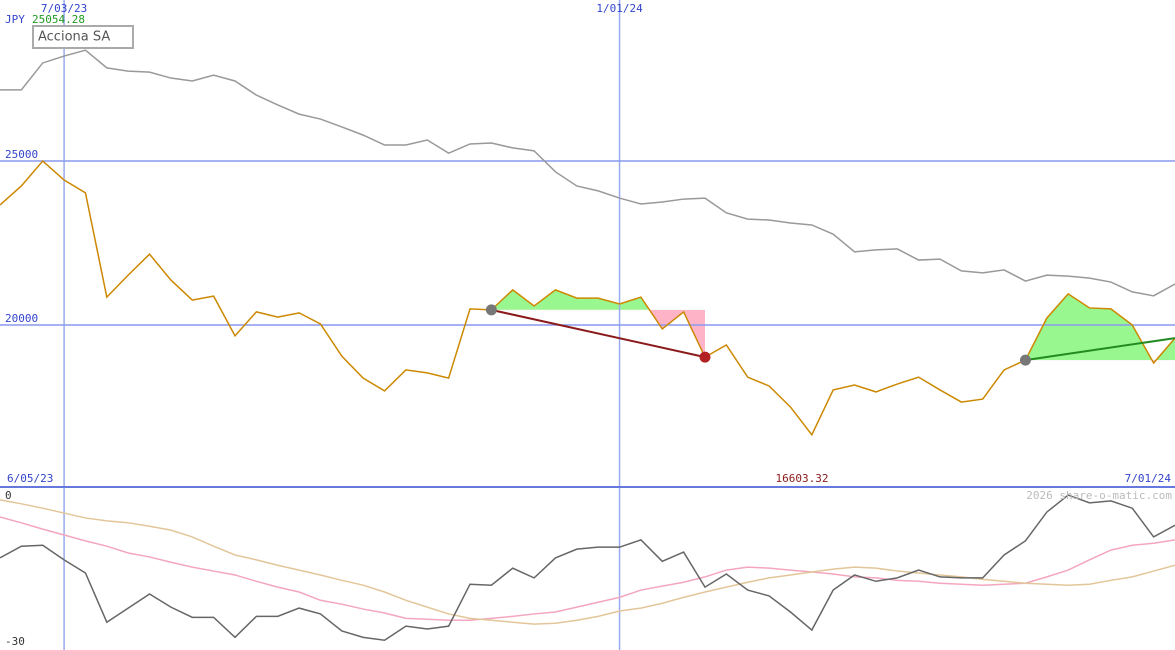 This screenshot has height=650, width=1175. I want to click on end-label: 7/01/24, so click(1148, 478).